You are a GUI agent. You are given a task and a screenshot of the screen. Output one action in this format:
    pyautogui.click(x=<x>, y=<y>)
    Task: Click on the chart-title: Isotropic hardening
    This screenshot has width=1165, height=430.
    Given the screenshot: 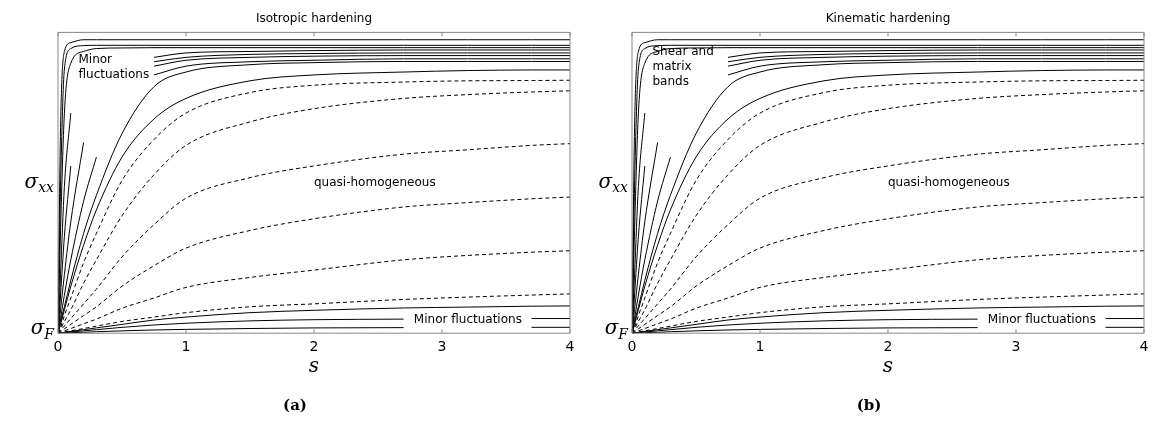 What is the action you would take?
    pyautogui.click(x=314, y=18)
    